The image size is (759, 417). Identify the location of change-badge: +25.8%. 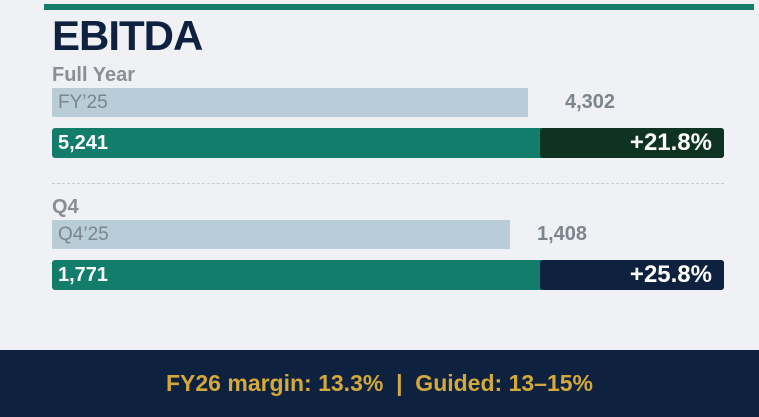
(632, 275).